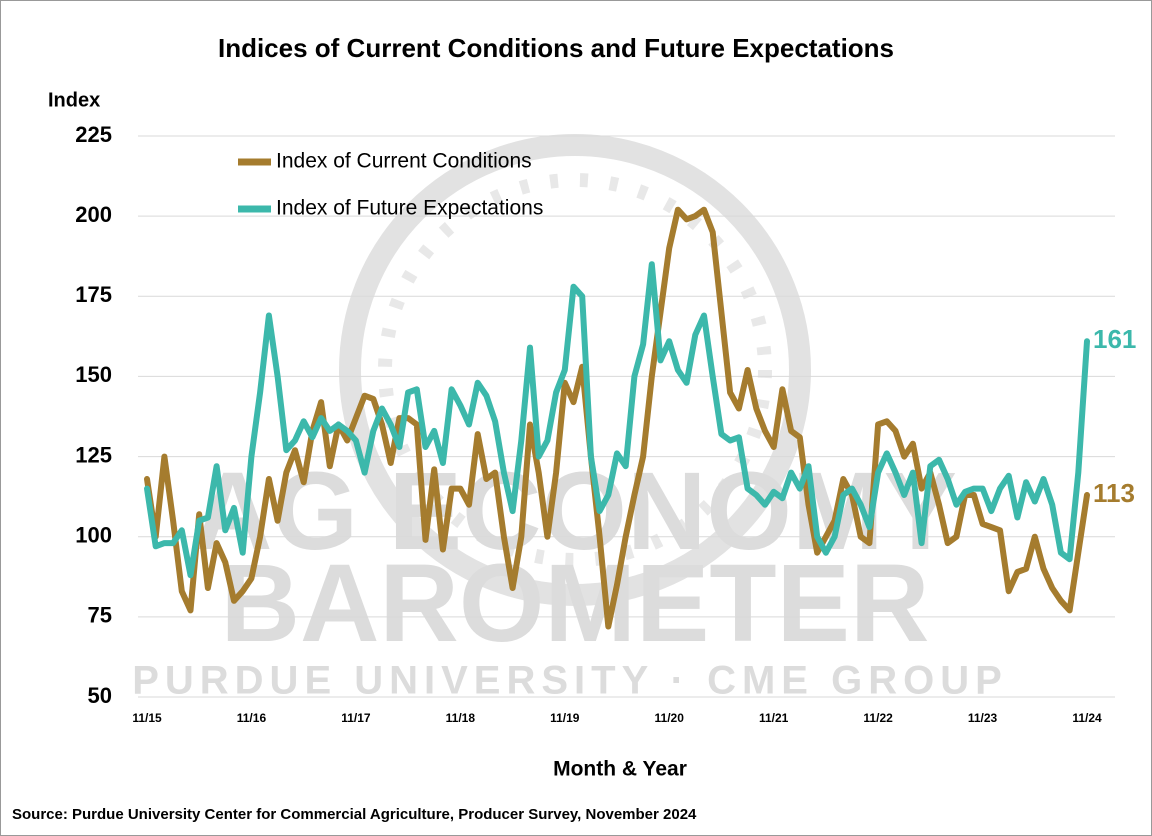  What do you see at coordinates (93, 134) in the screenshot?
I see `y-tick-label: 225` at bounding box center [93, 134].